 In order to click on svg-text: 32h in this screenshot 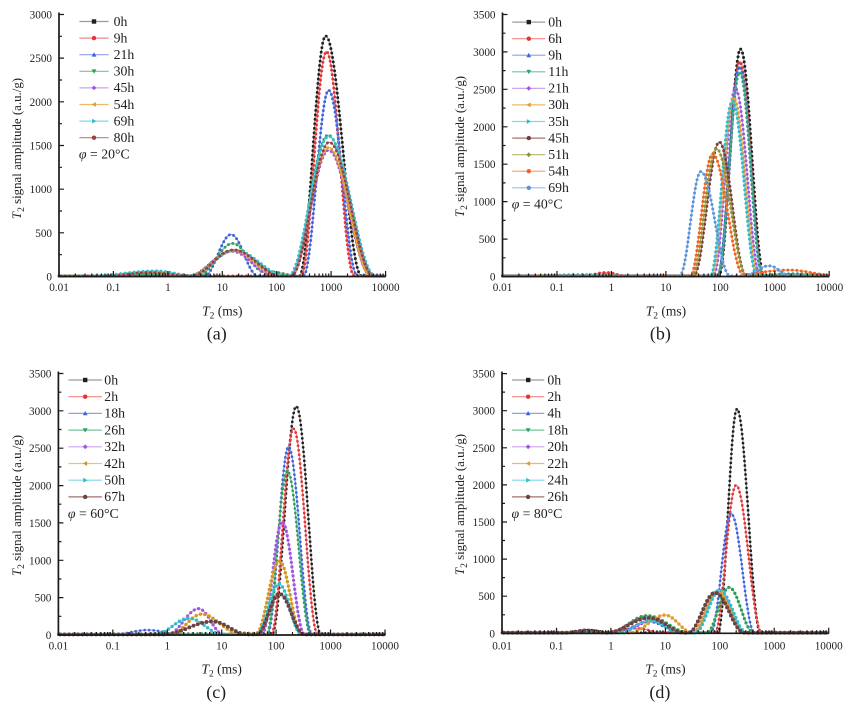, I will do `click(114, 446)`.